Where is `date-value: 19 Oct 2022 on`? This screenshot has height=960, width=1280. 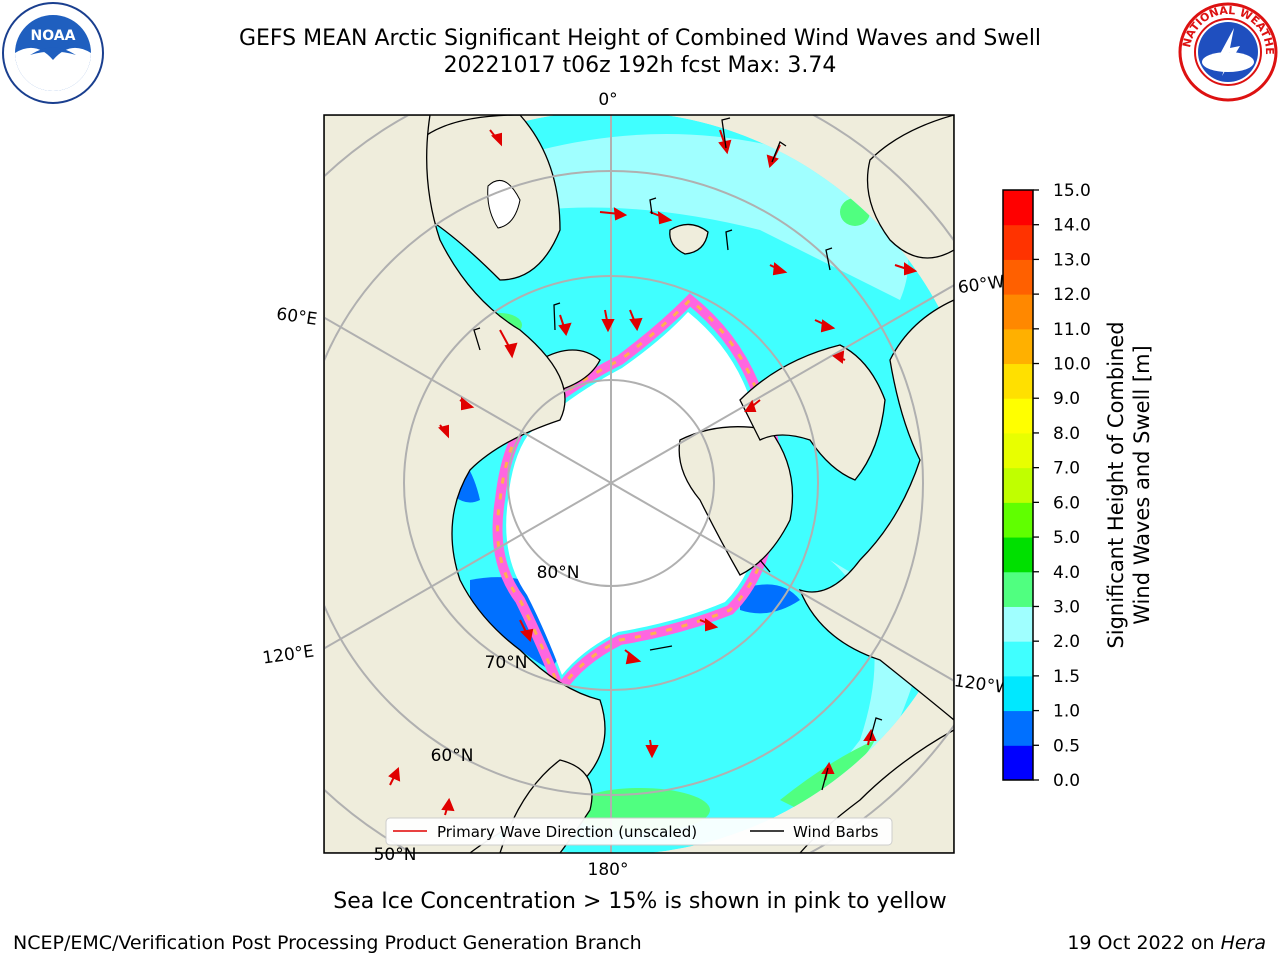
date-value: 19 Oct 2022 on is located at coordinates (1144, 943).